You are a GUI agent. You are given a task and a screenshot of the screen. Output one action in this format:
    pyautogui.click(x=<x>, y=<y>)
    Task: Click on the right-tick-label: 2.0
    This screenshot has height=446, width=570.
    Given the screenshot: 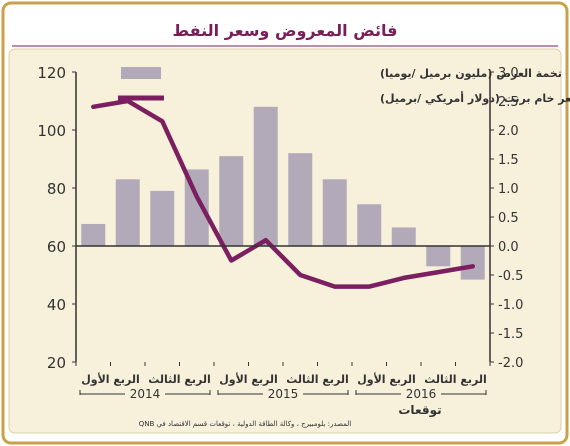 What is the action you would take?
    pyautogui.click(x=508, y=131)
    